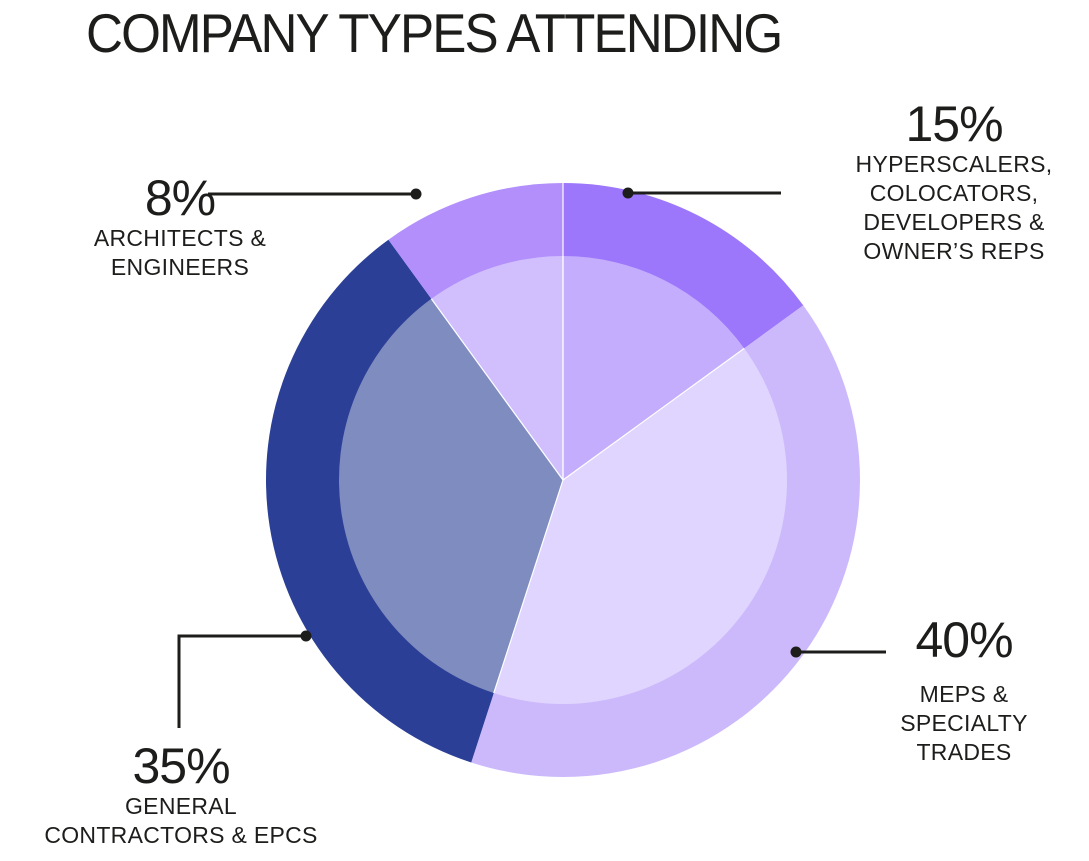  What do you see at coordinates (954, 124) in the screenshot?
I see `callout-percent: 15%` at bounding box center [954, 124].